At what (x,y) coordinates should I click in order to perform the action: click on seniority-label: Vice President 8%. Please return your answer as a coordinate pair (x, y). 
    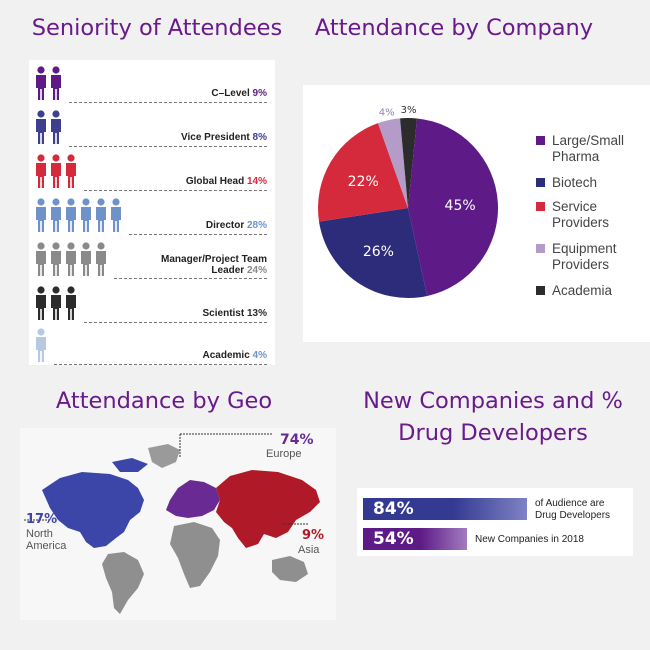
    Looking at the image, I should click on (224, 137).